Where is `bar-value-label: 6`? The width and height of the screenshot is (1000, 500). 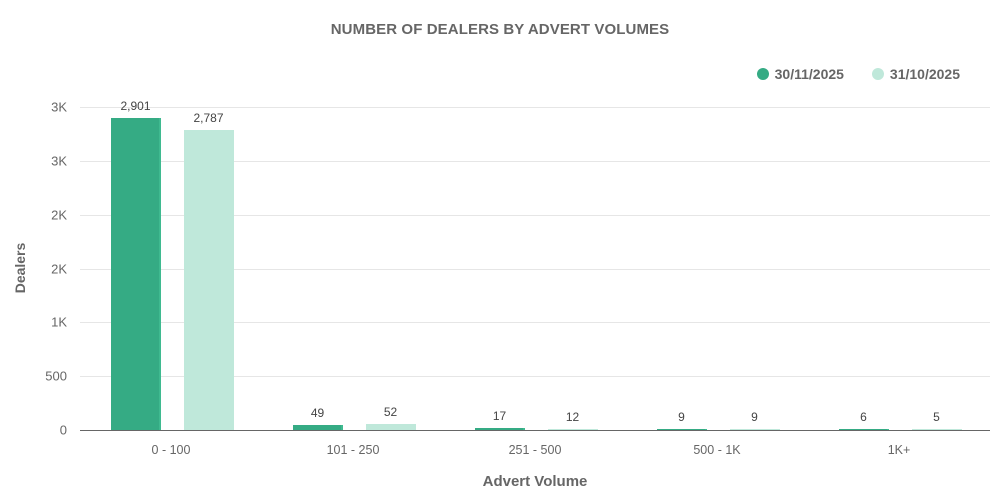 bar-value-label: 6 is located at coordinates (863, 416).